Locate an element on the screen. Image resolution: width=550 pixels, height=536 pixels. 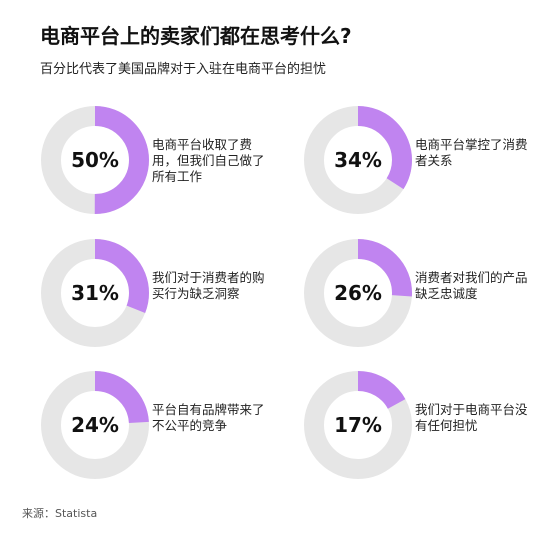
donut-chart-5: 17% is located at coordinates (358, 425).